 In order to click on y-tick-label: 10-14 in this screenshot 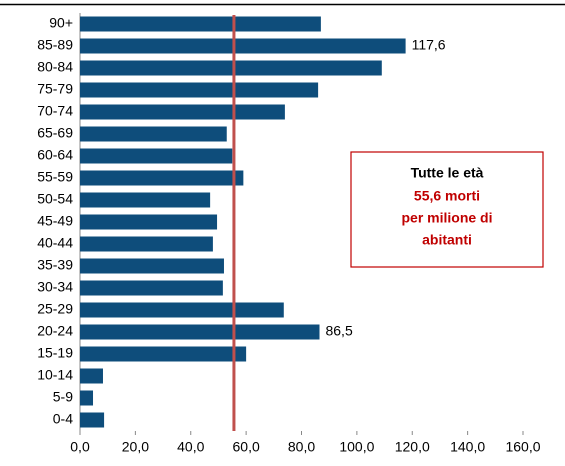, I will do `click(55, 375)`.